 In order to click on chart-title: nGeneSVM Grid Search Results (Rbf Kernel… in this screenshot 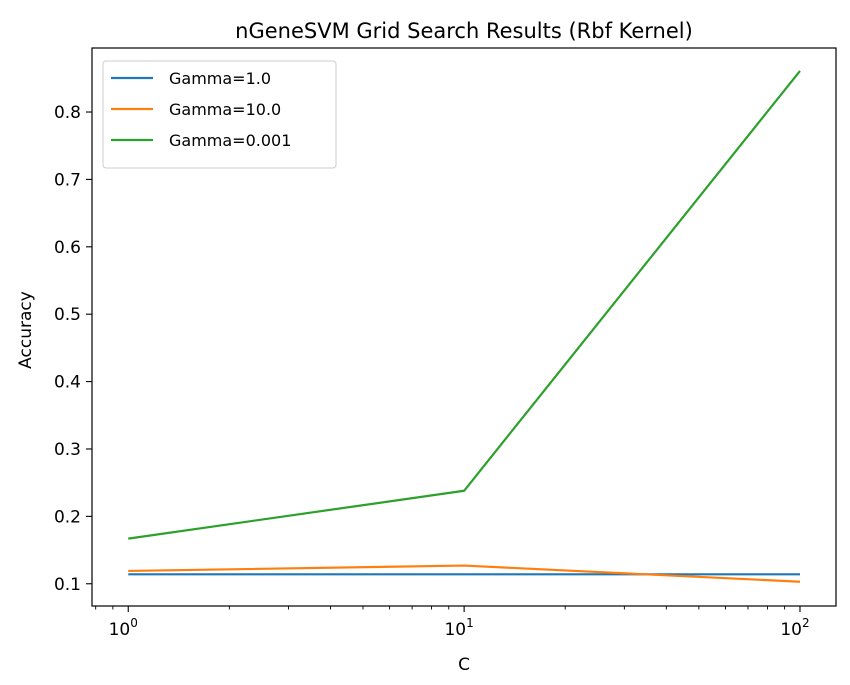, I will do `click(464, 31)`.